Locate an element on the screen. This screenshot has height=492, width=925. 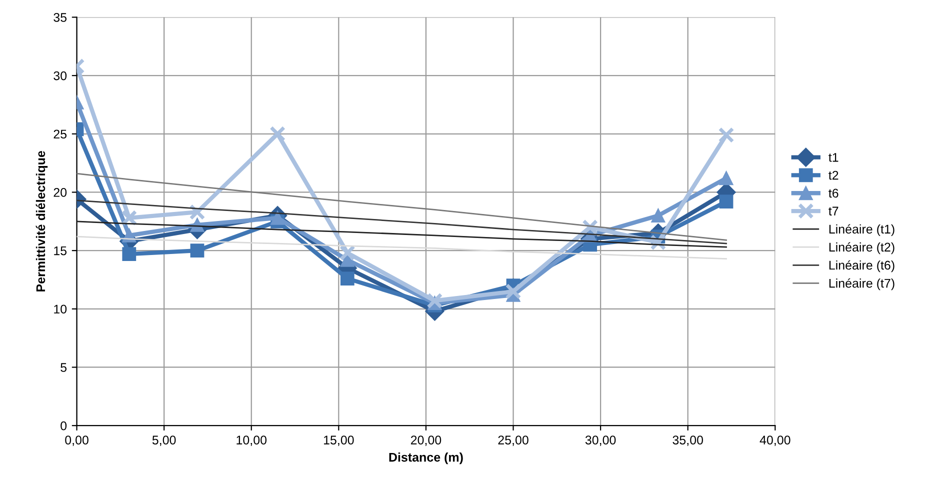
x-tick-label: 0,00 is located at coordinates (76, 441).